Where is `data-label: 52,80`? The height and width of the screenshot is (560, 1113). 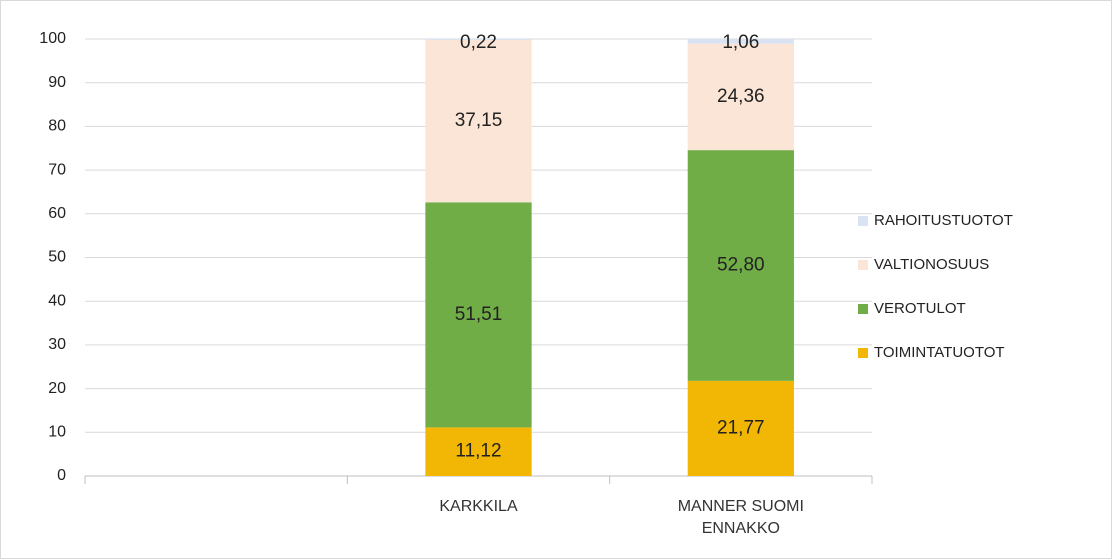 data-label: 52,80 is located at coordinates (741, 265).